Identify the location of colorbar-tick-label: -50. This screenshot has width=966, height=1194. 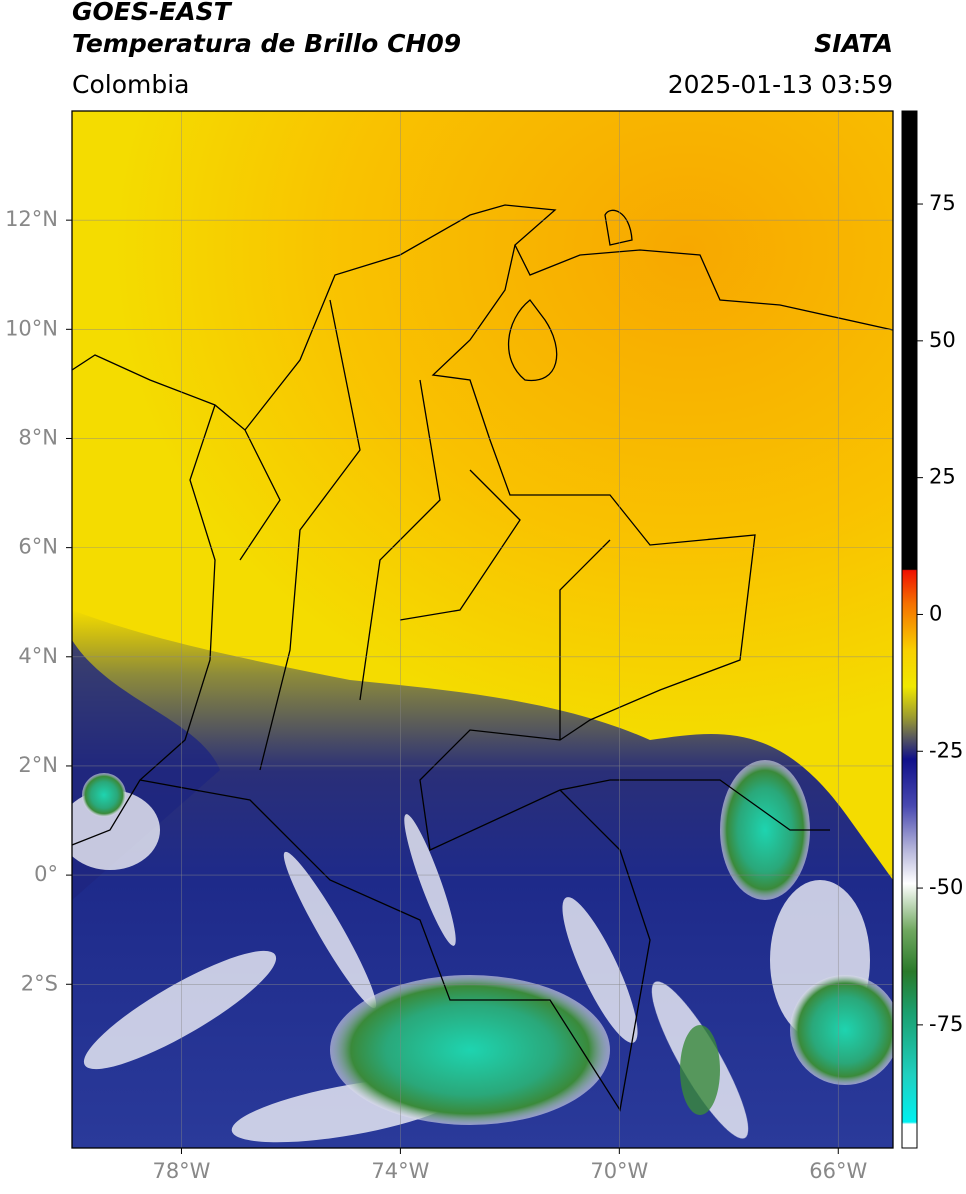
(946, 887).